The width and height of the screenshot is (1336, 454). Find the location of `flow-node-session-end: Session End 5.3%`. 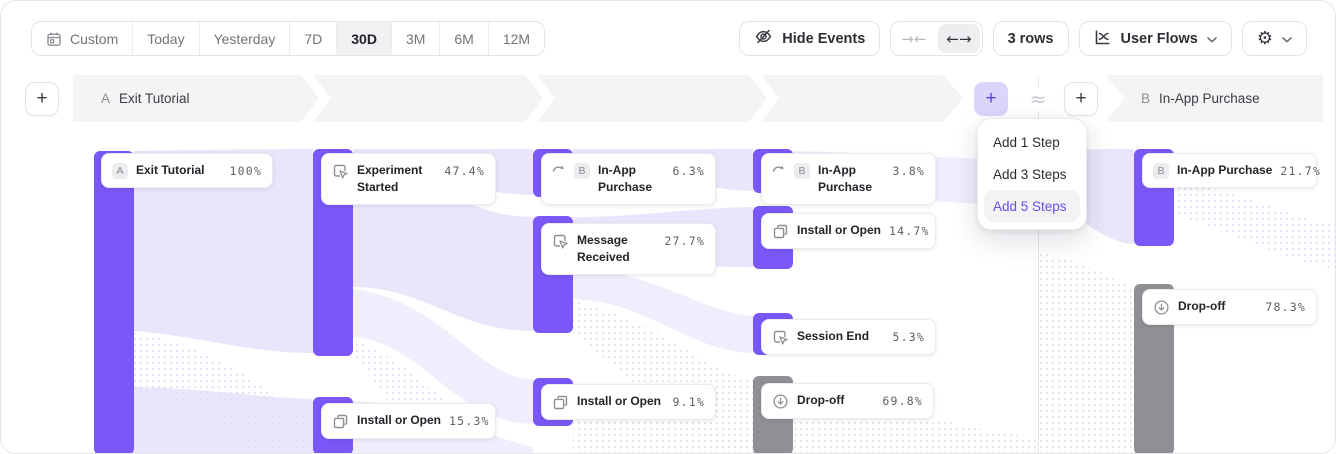

flow-node-session-end: Session End 5.3% is located at coordinates (848, 337).